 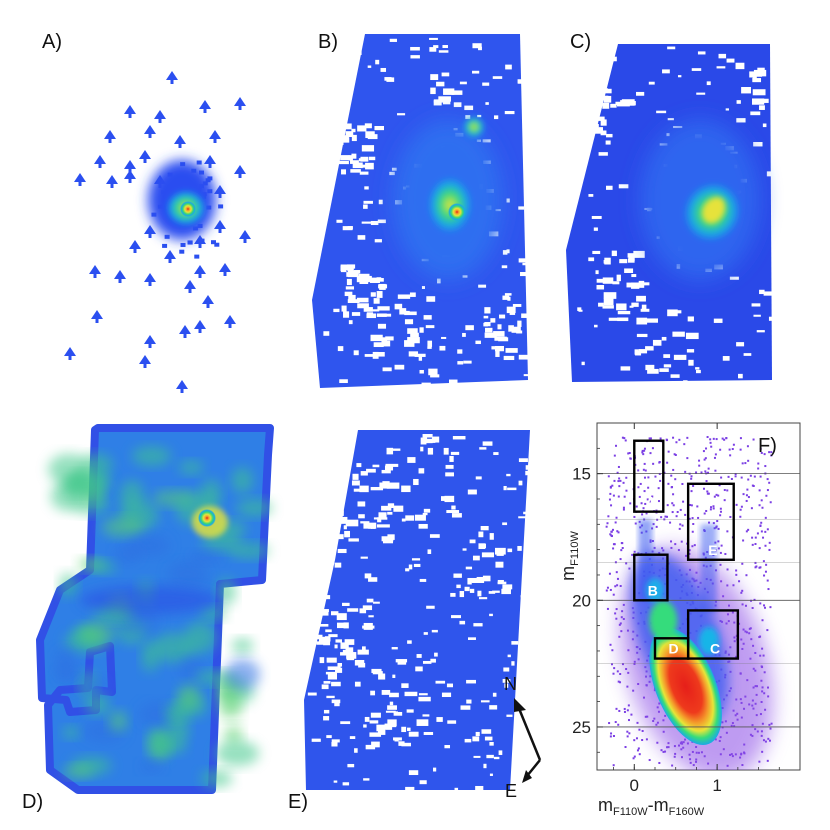 What do you see at coordinates (649, 476) in the screenshot?
I see `selection-box-a` at bounding box center [649, 476].